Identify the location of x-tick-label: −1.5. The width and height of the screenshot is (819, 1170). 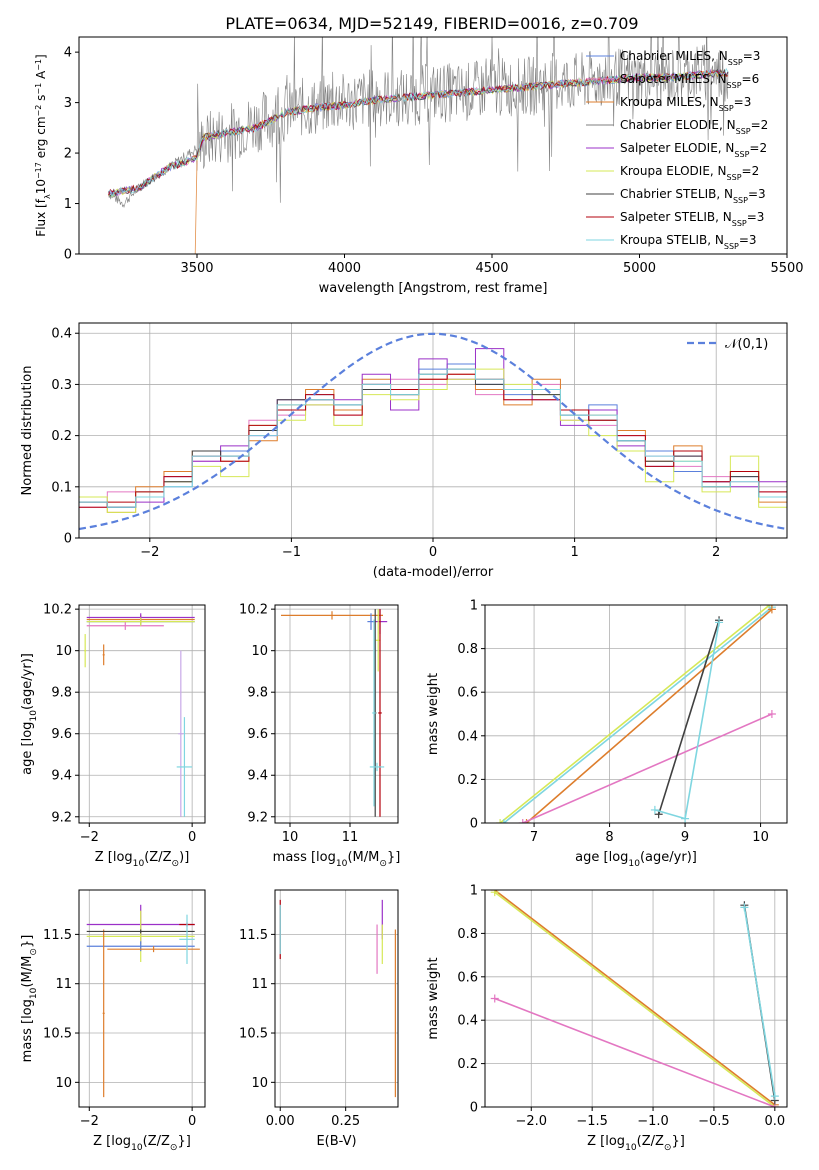
(592, 1121).